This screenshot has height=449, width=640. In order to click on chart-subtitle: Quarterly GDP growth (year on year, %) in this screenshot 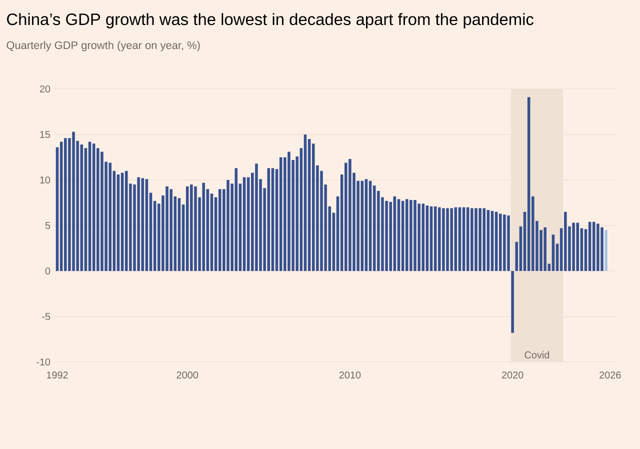, I will do `click(103, 46)`.